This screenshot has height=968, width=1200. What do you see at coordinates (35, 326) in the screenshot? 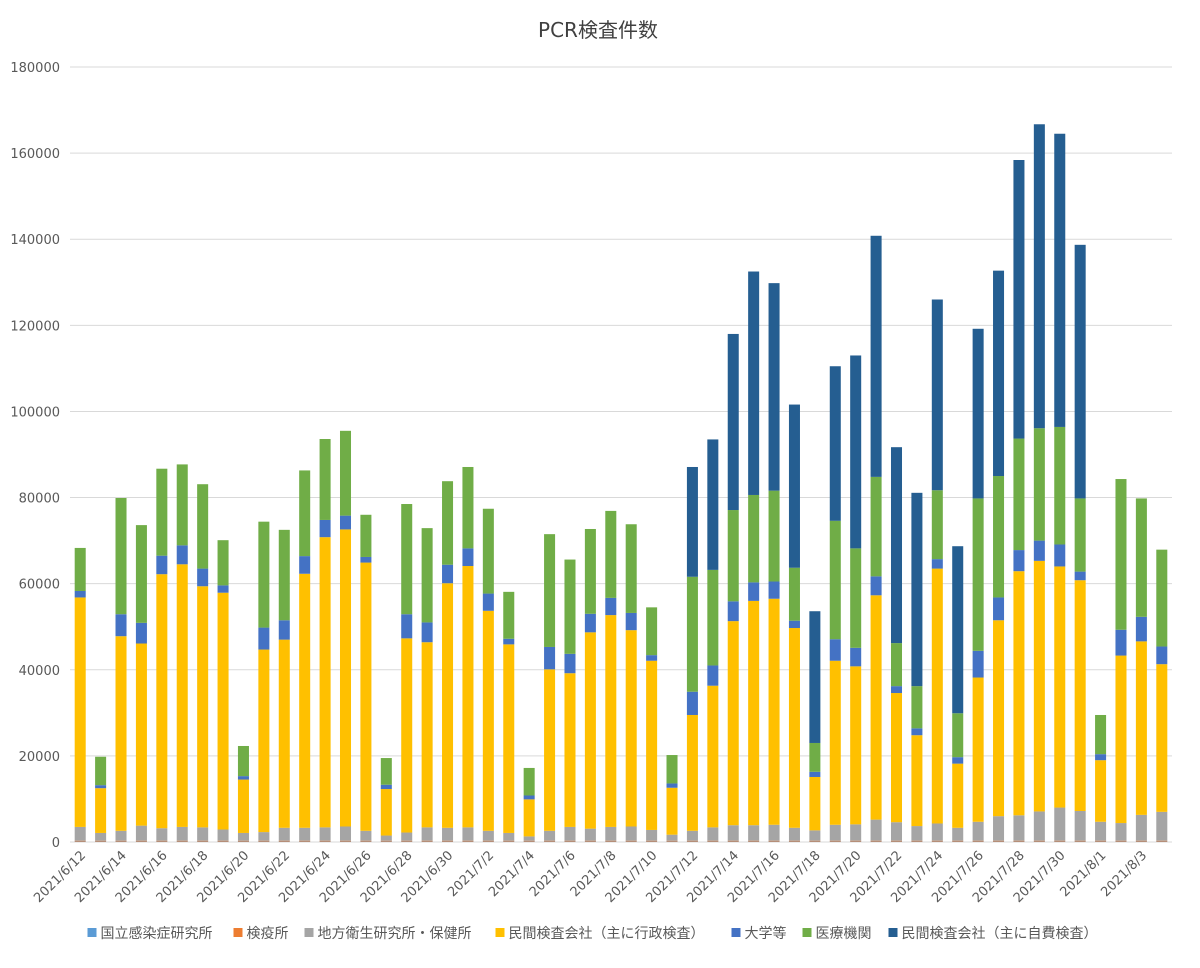
I see `y-tick-label: 120000` at bounding box center [35, 326].